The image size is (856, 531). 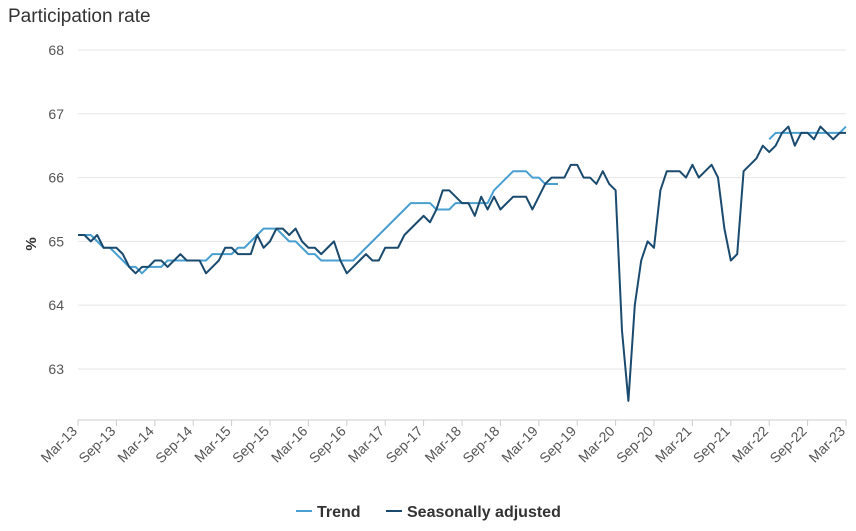 I want to click on x-tick-label: Mar-15, so click(x=212, y=444).